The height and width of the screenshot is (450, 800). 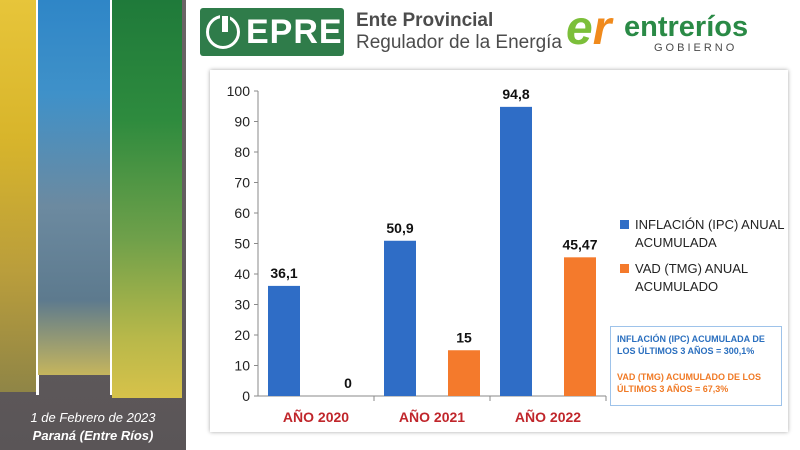 What do you see at coordinates (242, 152) in the screenshot?
I see `y-tick-label: 80` at bounding box center [242, 152].